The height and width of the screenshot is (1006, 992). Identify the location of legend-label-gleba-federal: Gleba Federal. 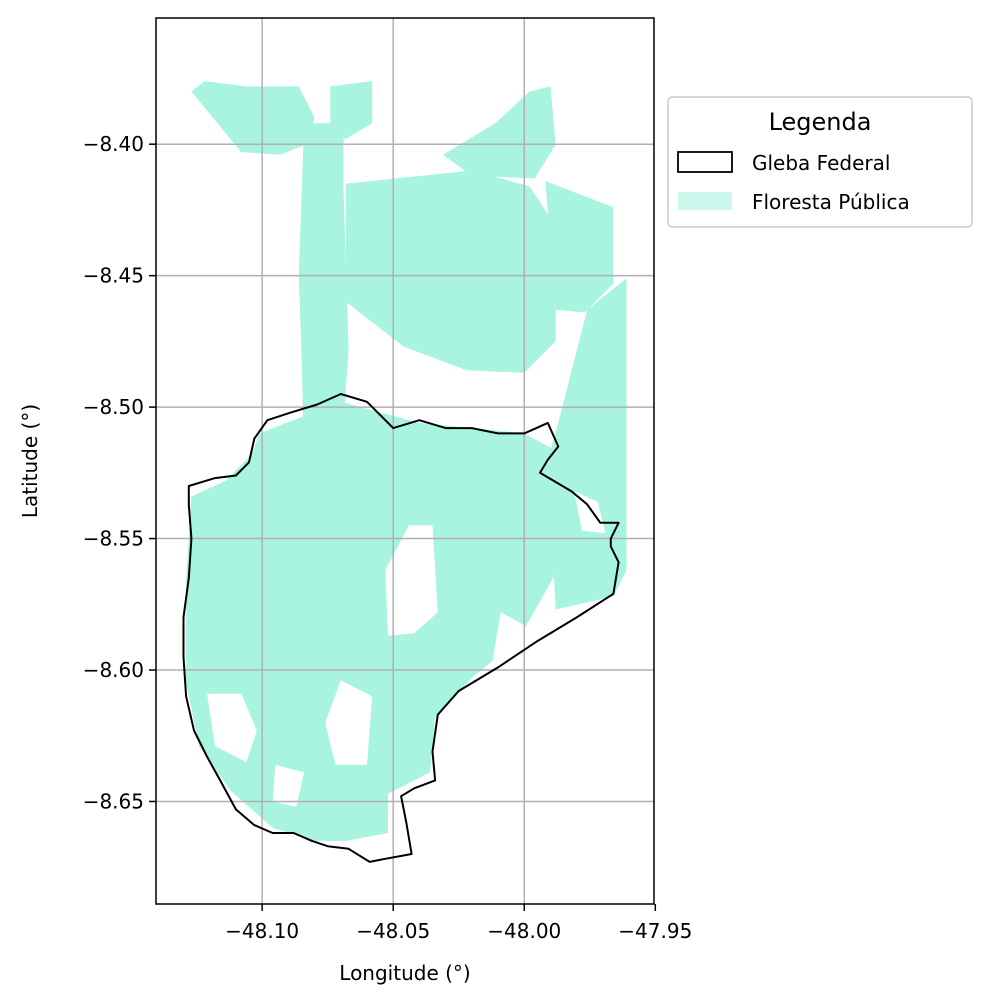
(821, 163).